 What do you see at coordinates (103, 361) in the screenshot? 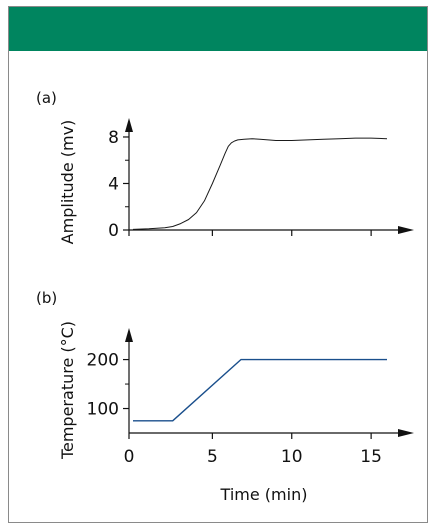
I see `y-tick-label: 200` at bounding box center [103, 361].